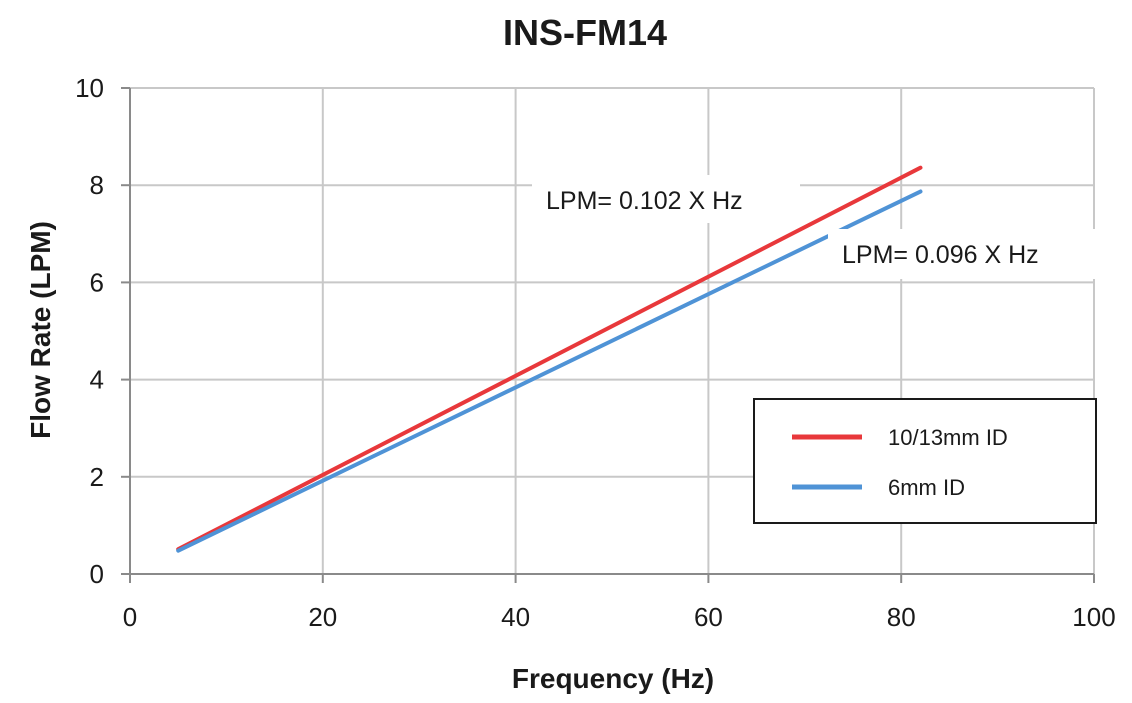 The image size is (1132, 703). What do you see at coordinates (97, 185) in the screenshot?
I see `y-tick-label: 8` at bounding box center [97, 185].